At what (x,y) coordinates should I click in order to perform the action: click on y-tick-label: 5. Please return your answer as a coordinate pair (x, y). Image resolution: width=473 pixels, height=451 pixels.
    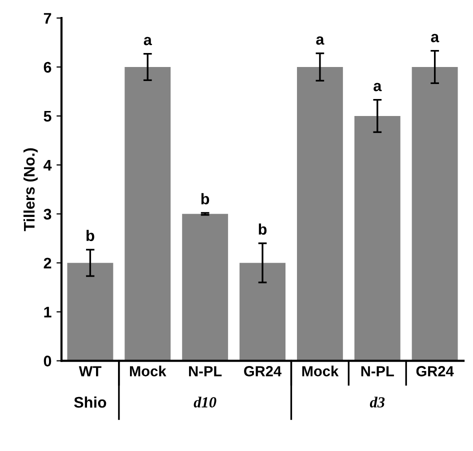
    Looking at the image, I should click on (48, 116).